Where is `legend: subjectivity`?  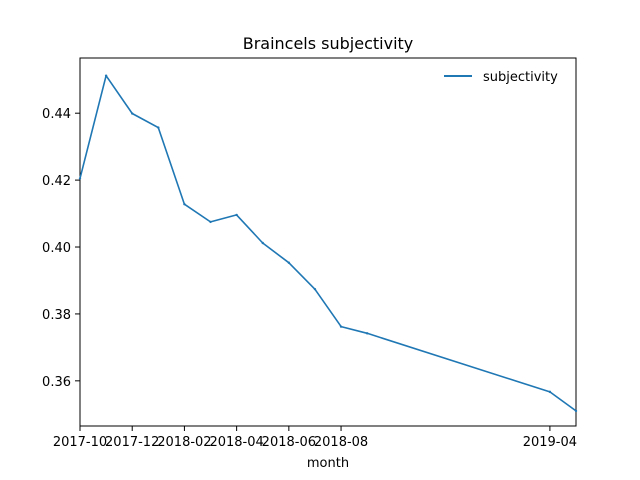
legend: subjectivity is located at coordinates (501, 77).